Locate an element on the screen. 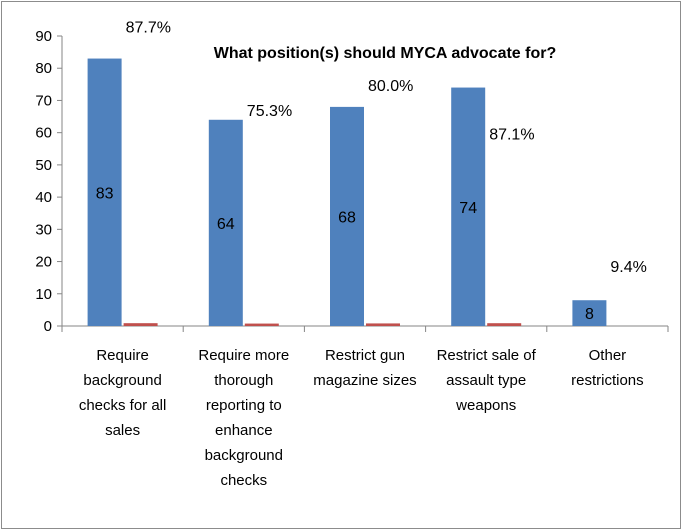 The height and width of the screenshot is (531, 683). category-label-line: restrictions is located at coordinates (607, 380).